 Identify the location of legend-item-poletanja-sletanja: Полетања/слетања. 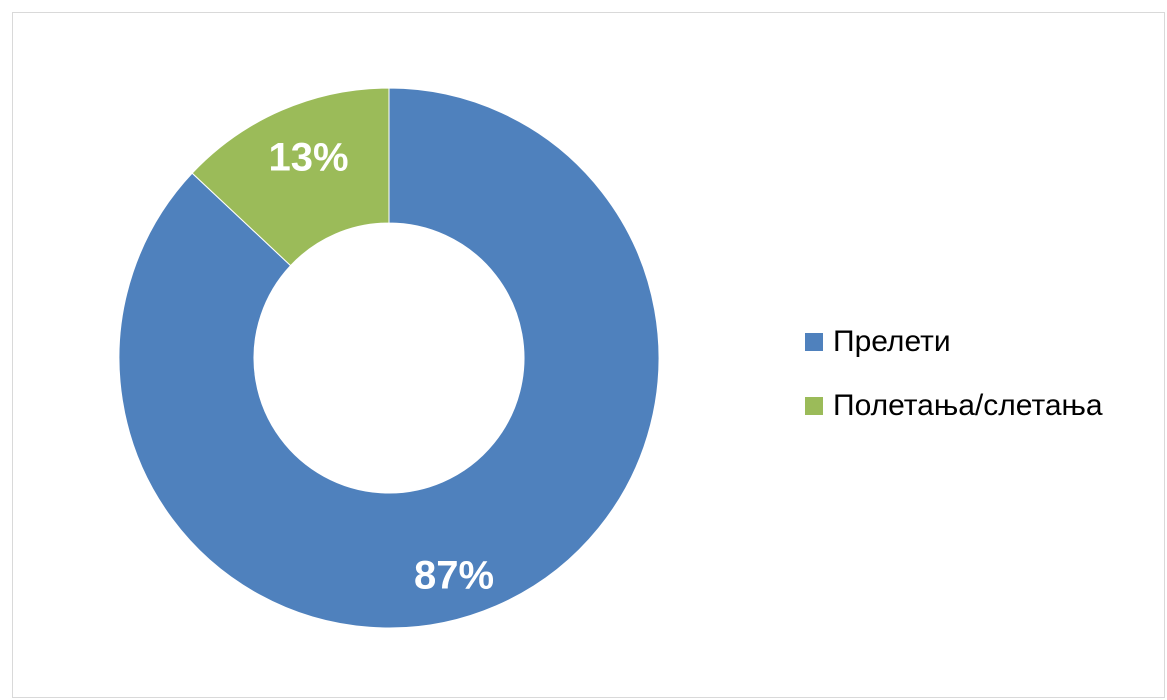
(954, 406).